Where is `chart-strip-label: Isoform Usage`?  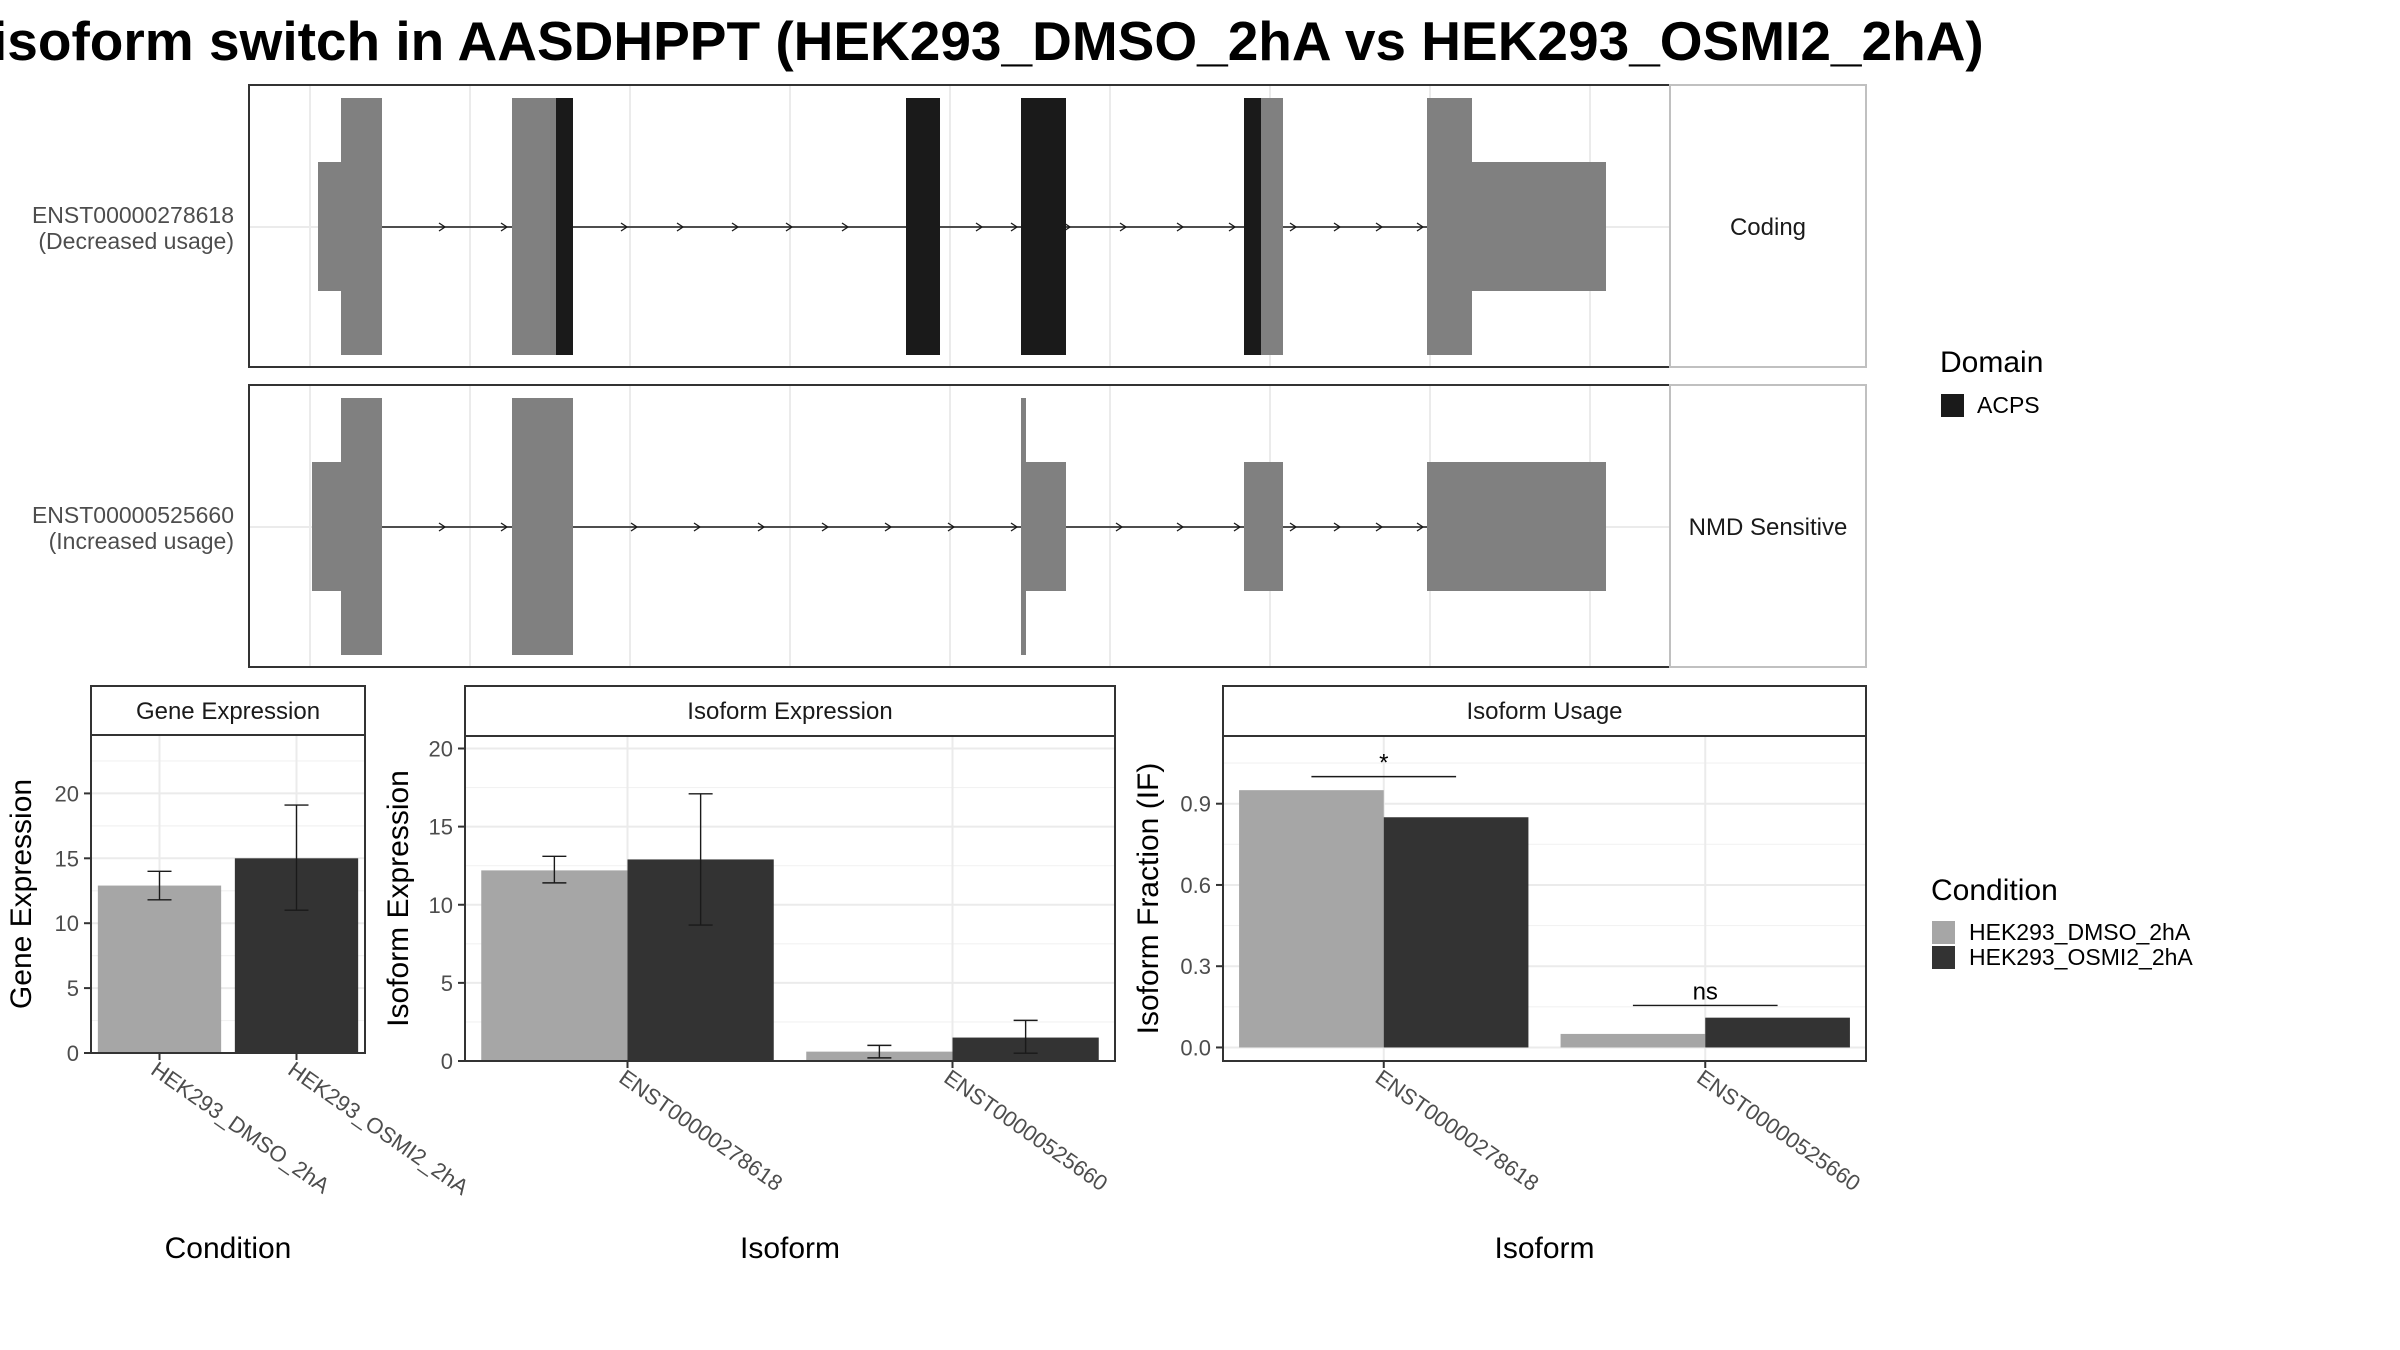
chart-strip-label: Isoform Usage is located at coordinates (1544, 711).